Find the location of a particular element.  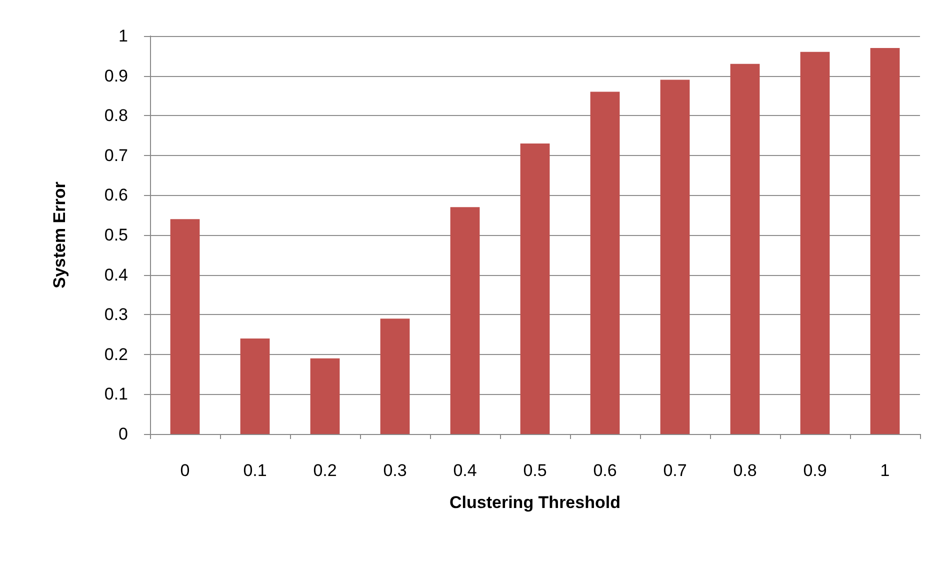

y-tick-label: 1 is located at coordinates (123, 36).